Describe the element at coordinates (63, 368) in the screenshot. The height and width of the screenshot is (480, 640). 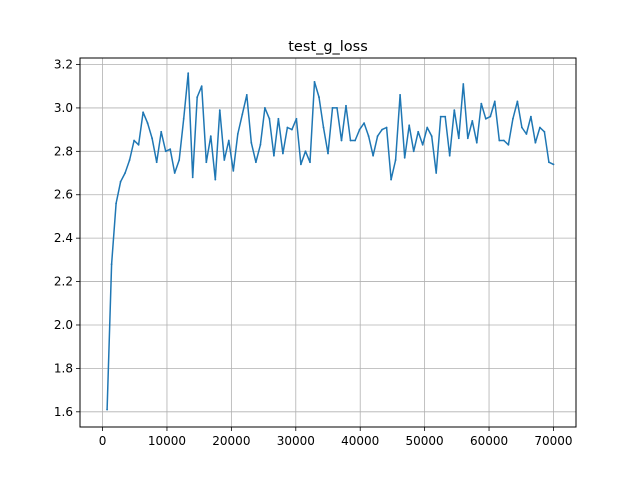
I see `y-tick-label: 1.8` at that location.